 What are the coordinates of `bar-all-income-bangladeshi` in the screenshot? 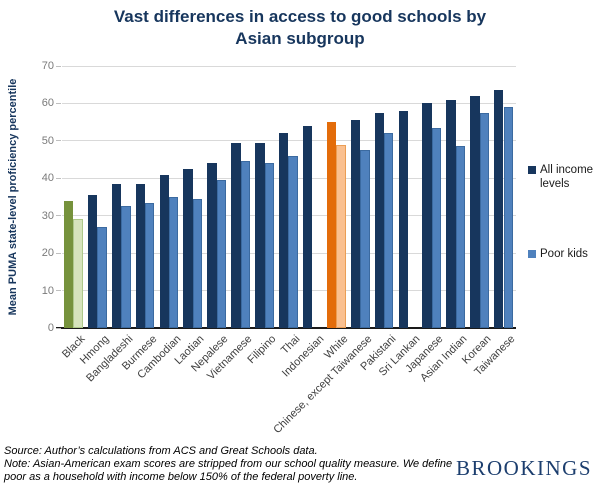 It's located at (116, 255).